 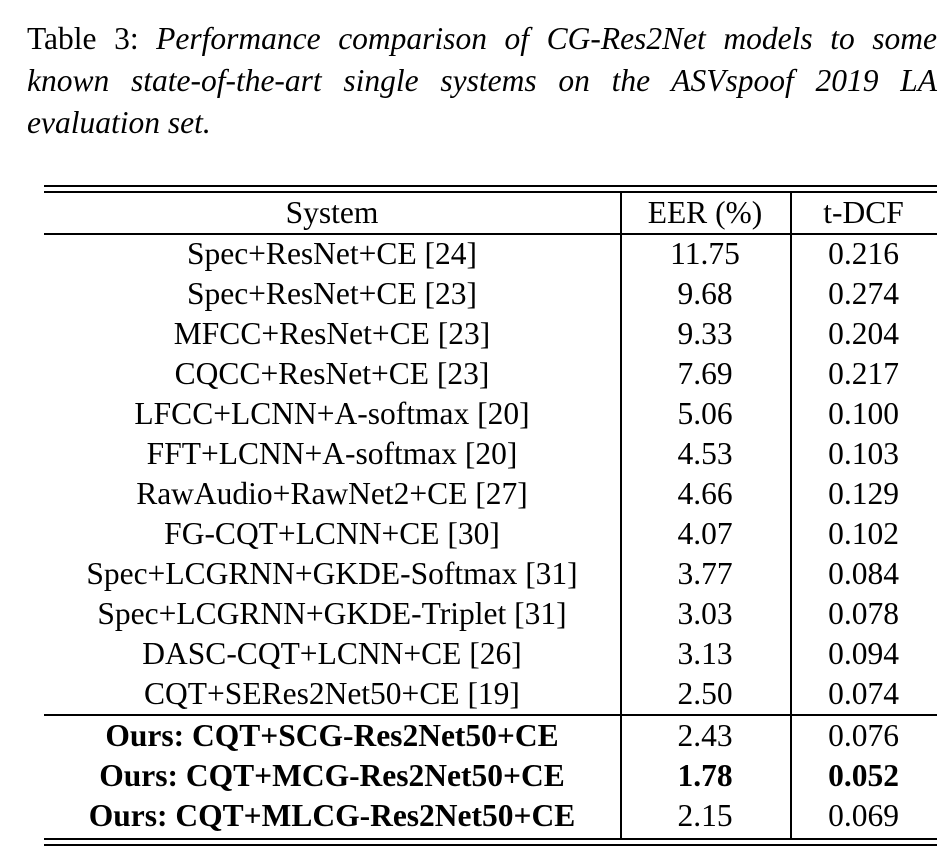 I want to click on header-row: System EER (%) t-DCF, so click(x=490, y=213).